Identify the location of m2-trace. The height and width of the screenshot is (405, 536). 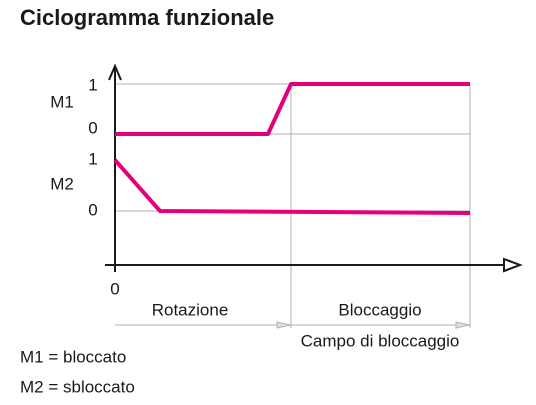
(292, 186).